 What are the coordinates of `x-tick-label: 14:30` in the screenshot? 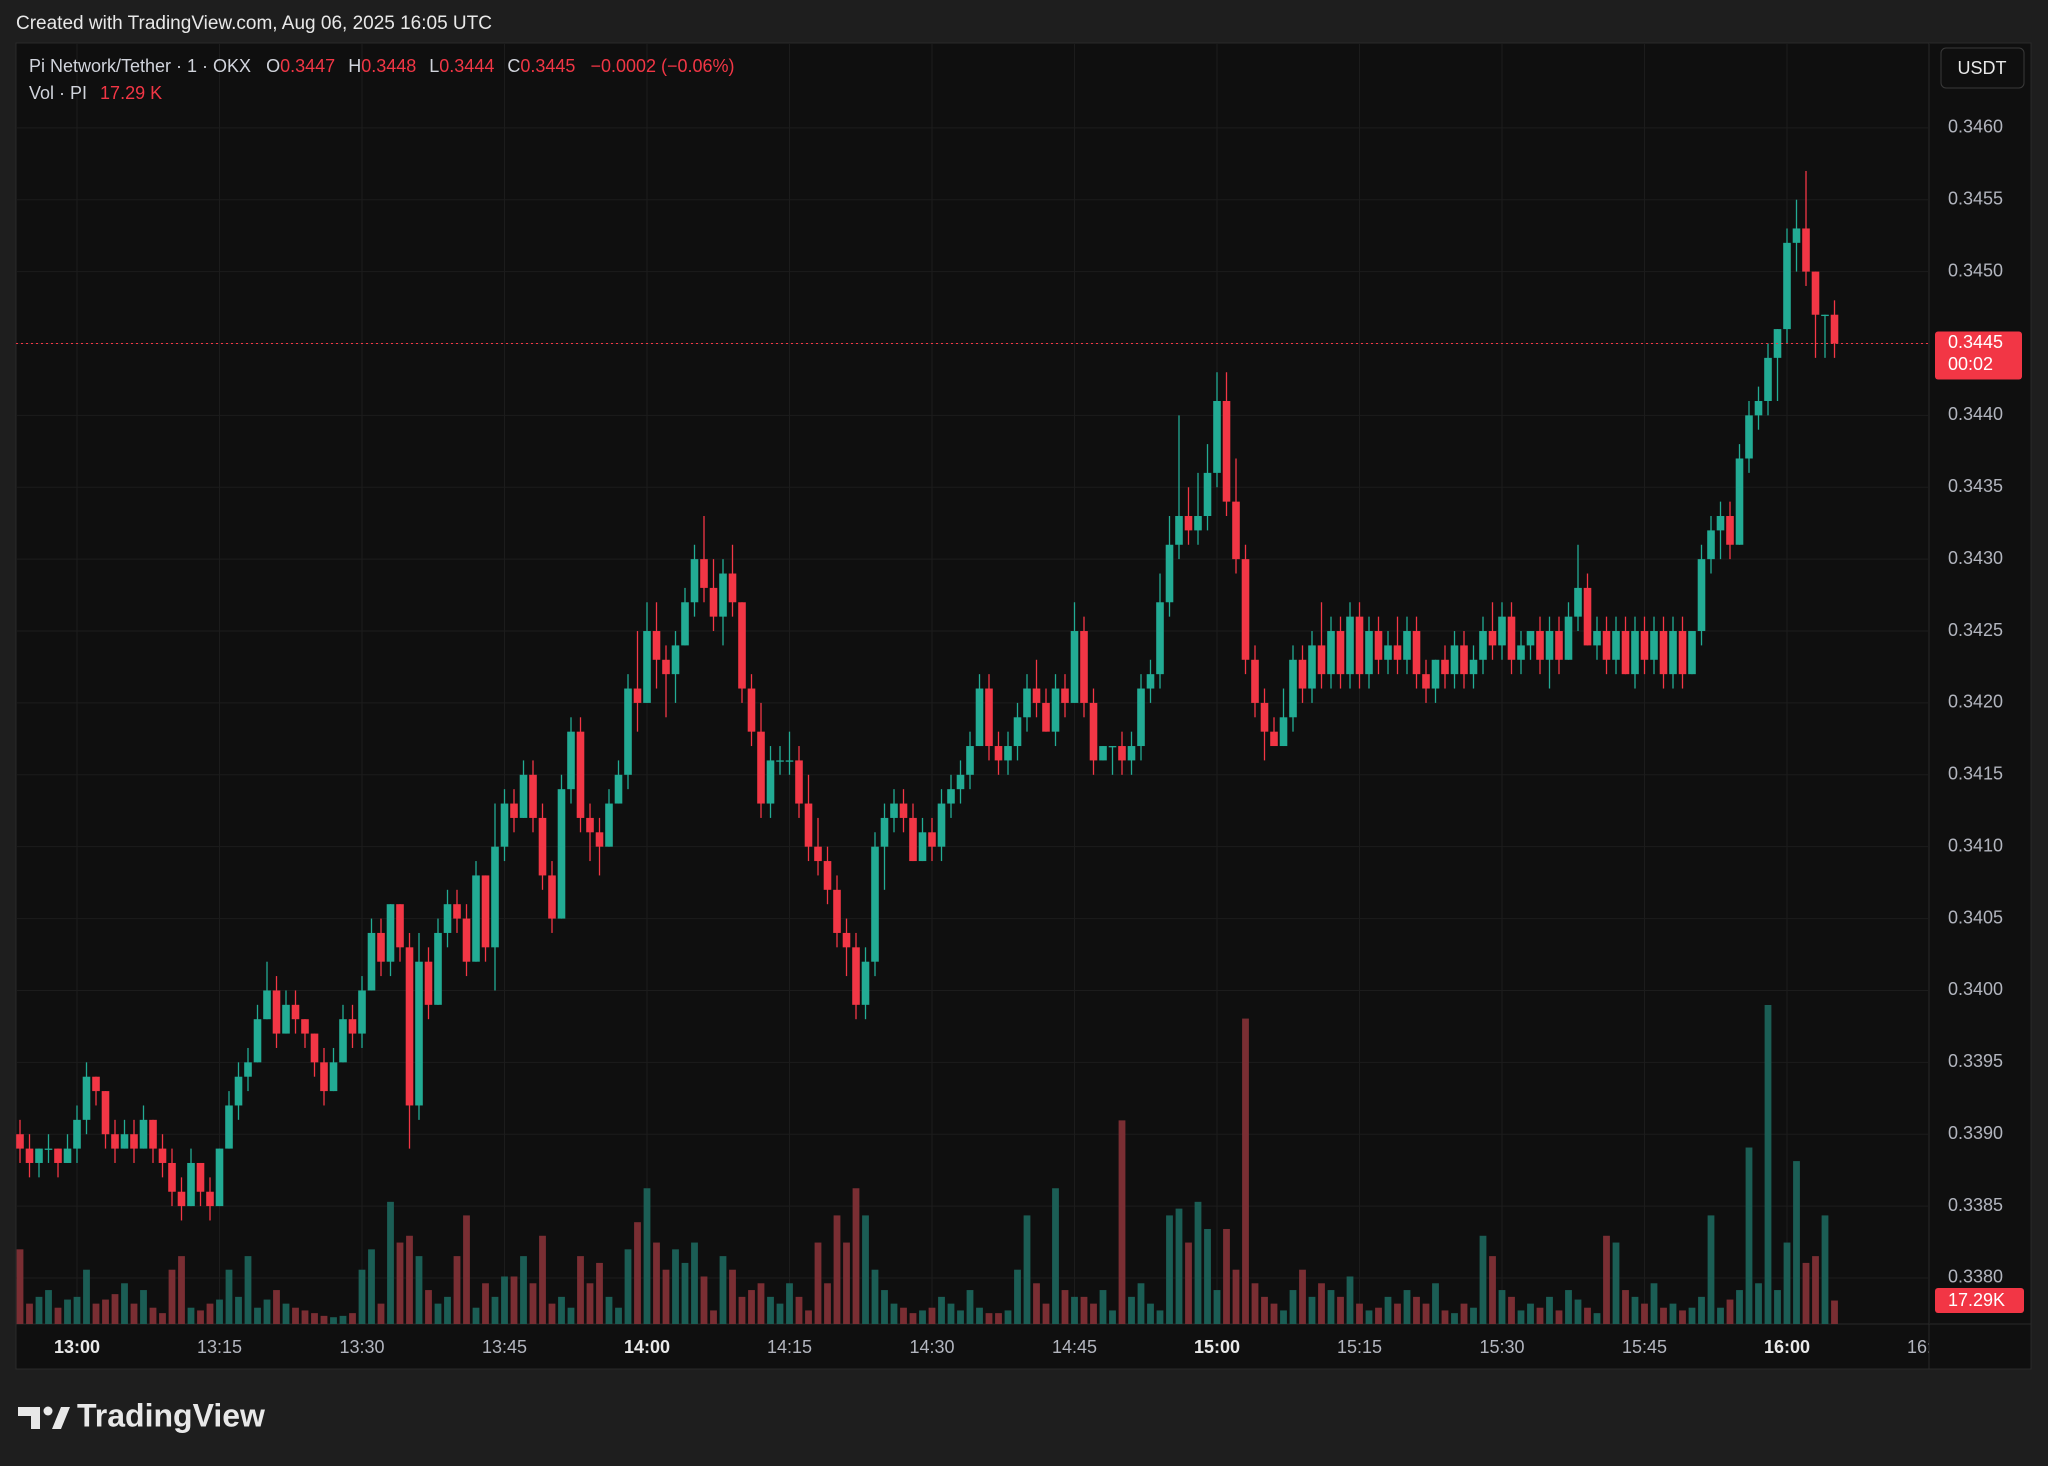 It's located at (931, 1347).